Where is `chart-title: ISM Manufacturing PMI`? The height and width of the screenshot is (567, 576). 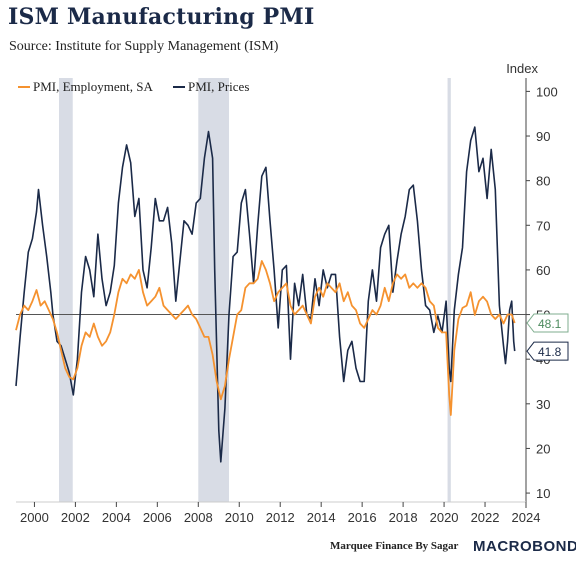
chart-title: ISM Manufacturing PMI is located at coordinates (161, 17).